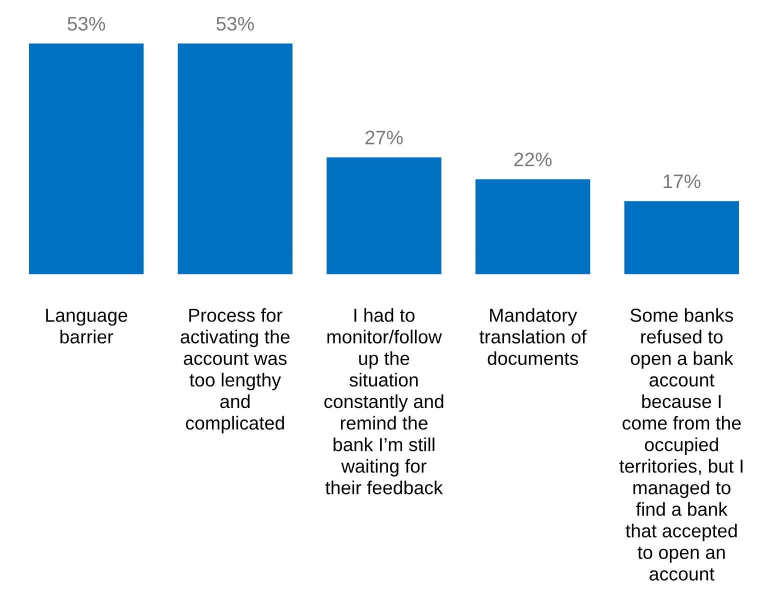  What do you see at coordinates (384, 401) in the screenshot?
I see `category-label: I had to monitor/follow up the situation constantly and remind the bank I’m still waiting for their feedback` at bounding box center [384, 401].